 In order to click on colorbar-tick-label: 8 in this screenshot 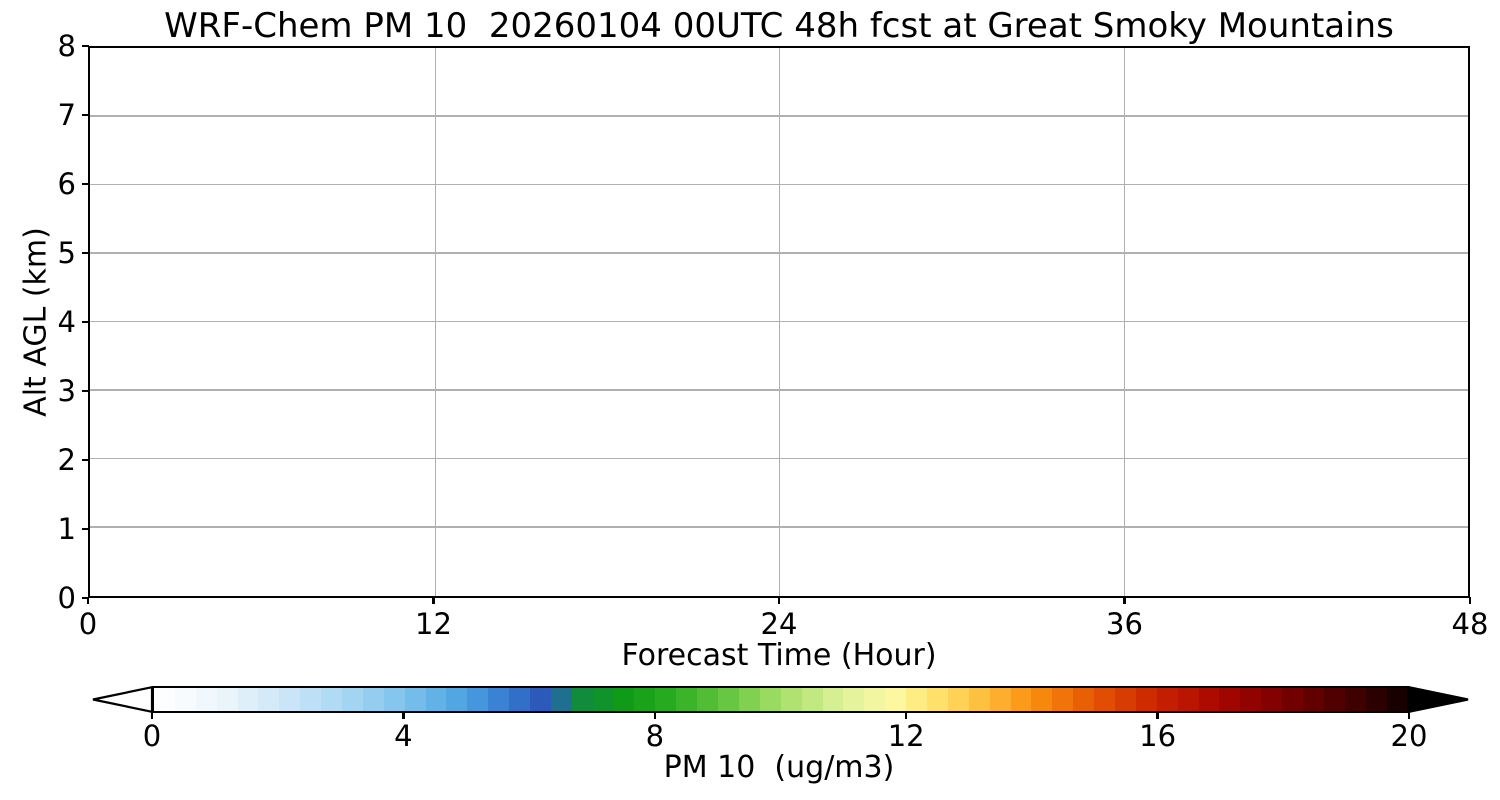, I will do `click(655, 736)`.